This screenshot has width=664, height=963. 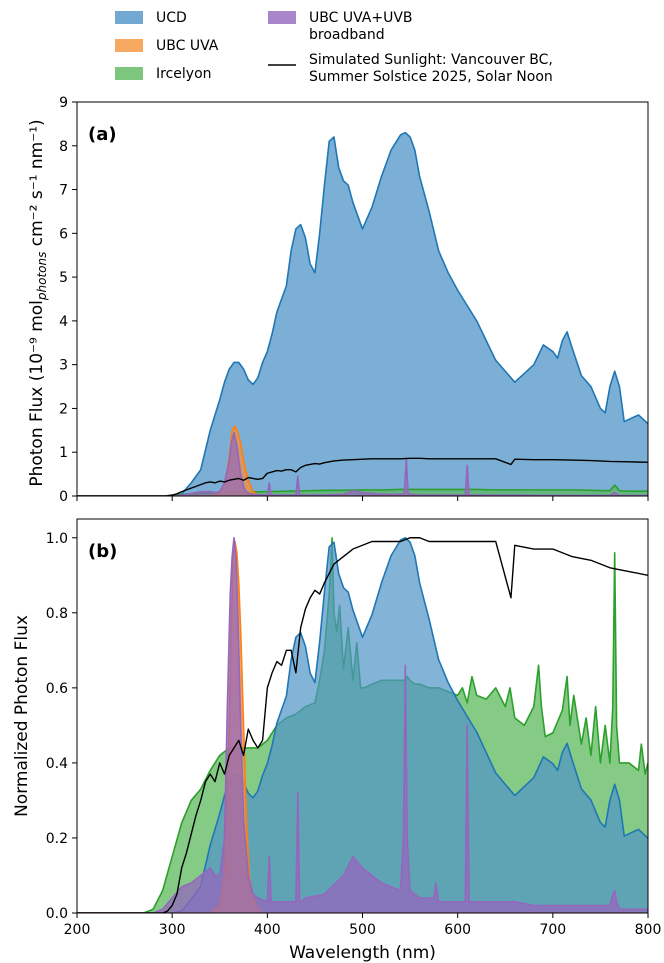 I want to click on y-axis-label-units: cm⁻² s⁻¹ nm⁻¹), so click(x=37, y=185).